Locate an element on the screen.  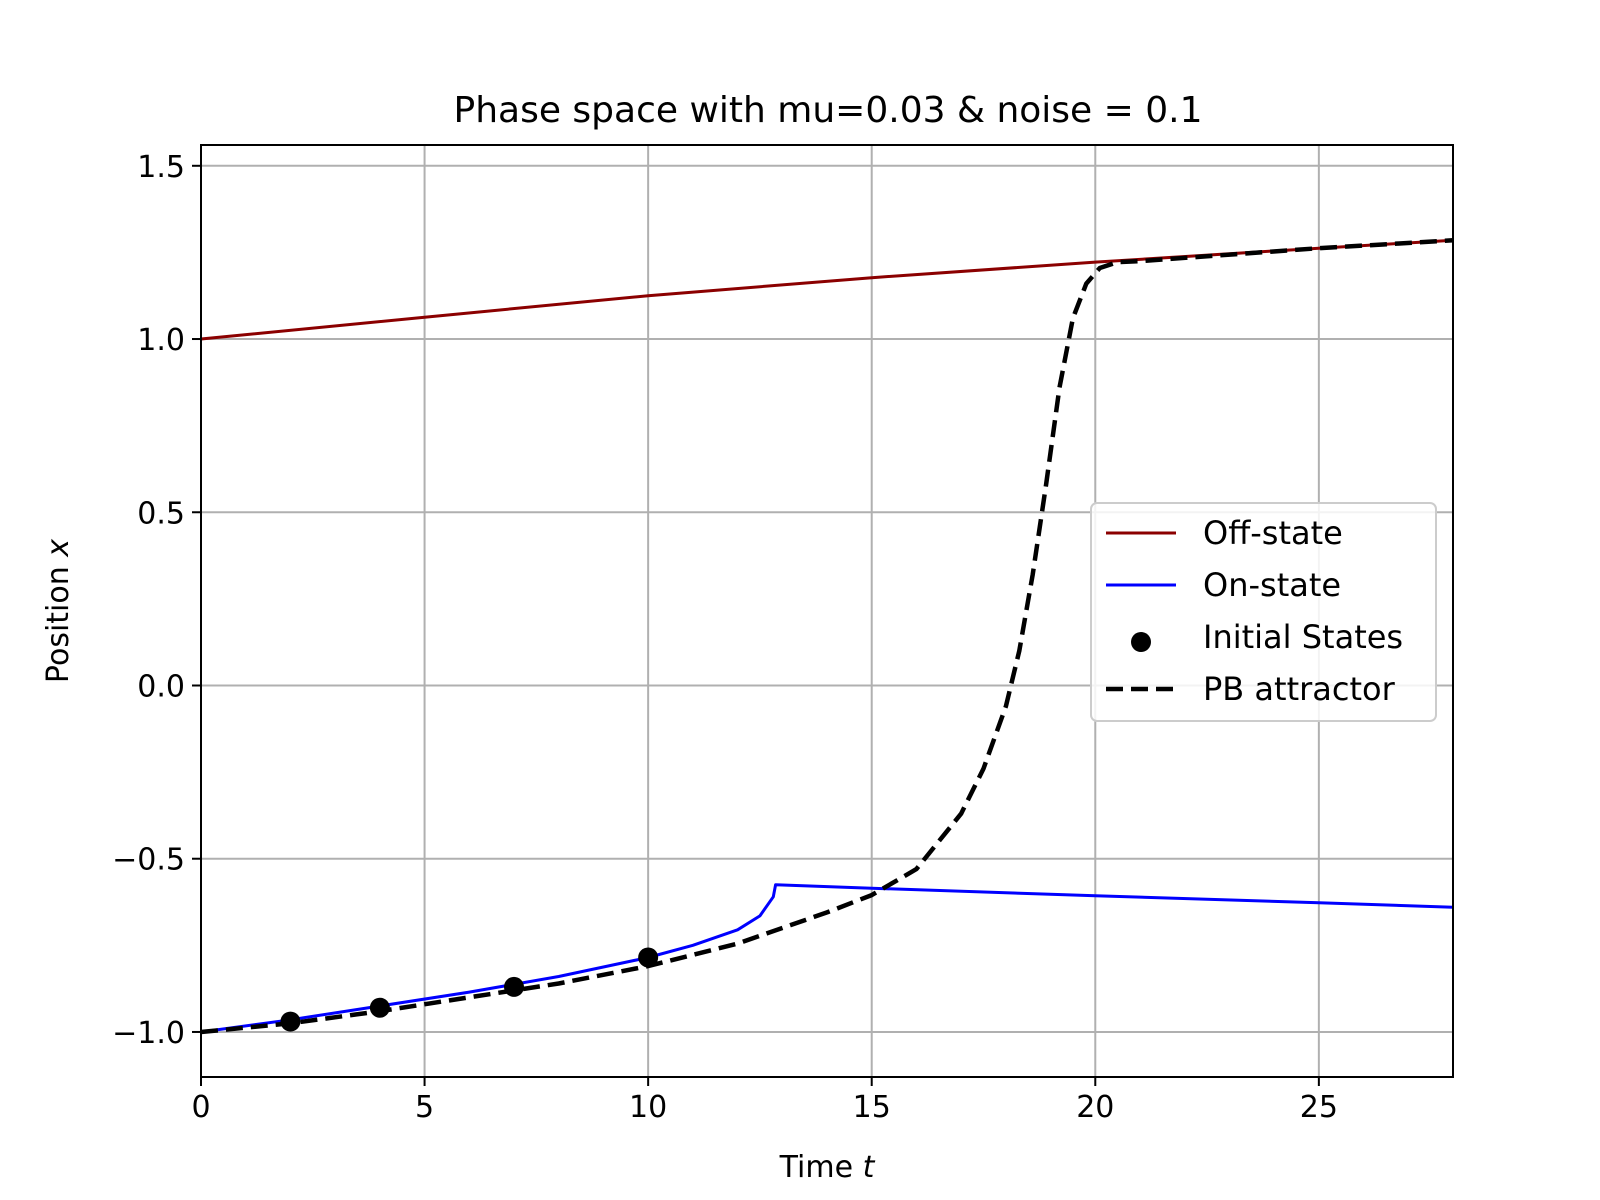
off-state-line is located at coordinates (827, 289).